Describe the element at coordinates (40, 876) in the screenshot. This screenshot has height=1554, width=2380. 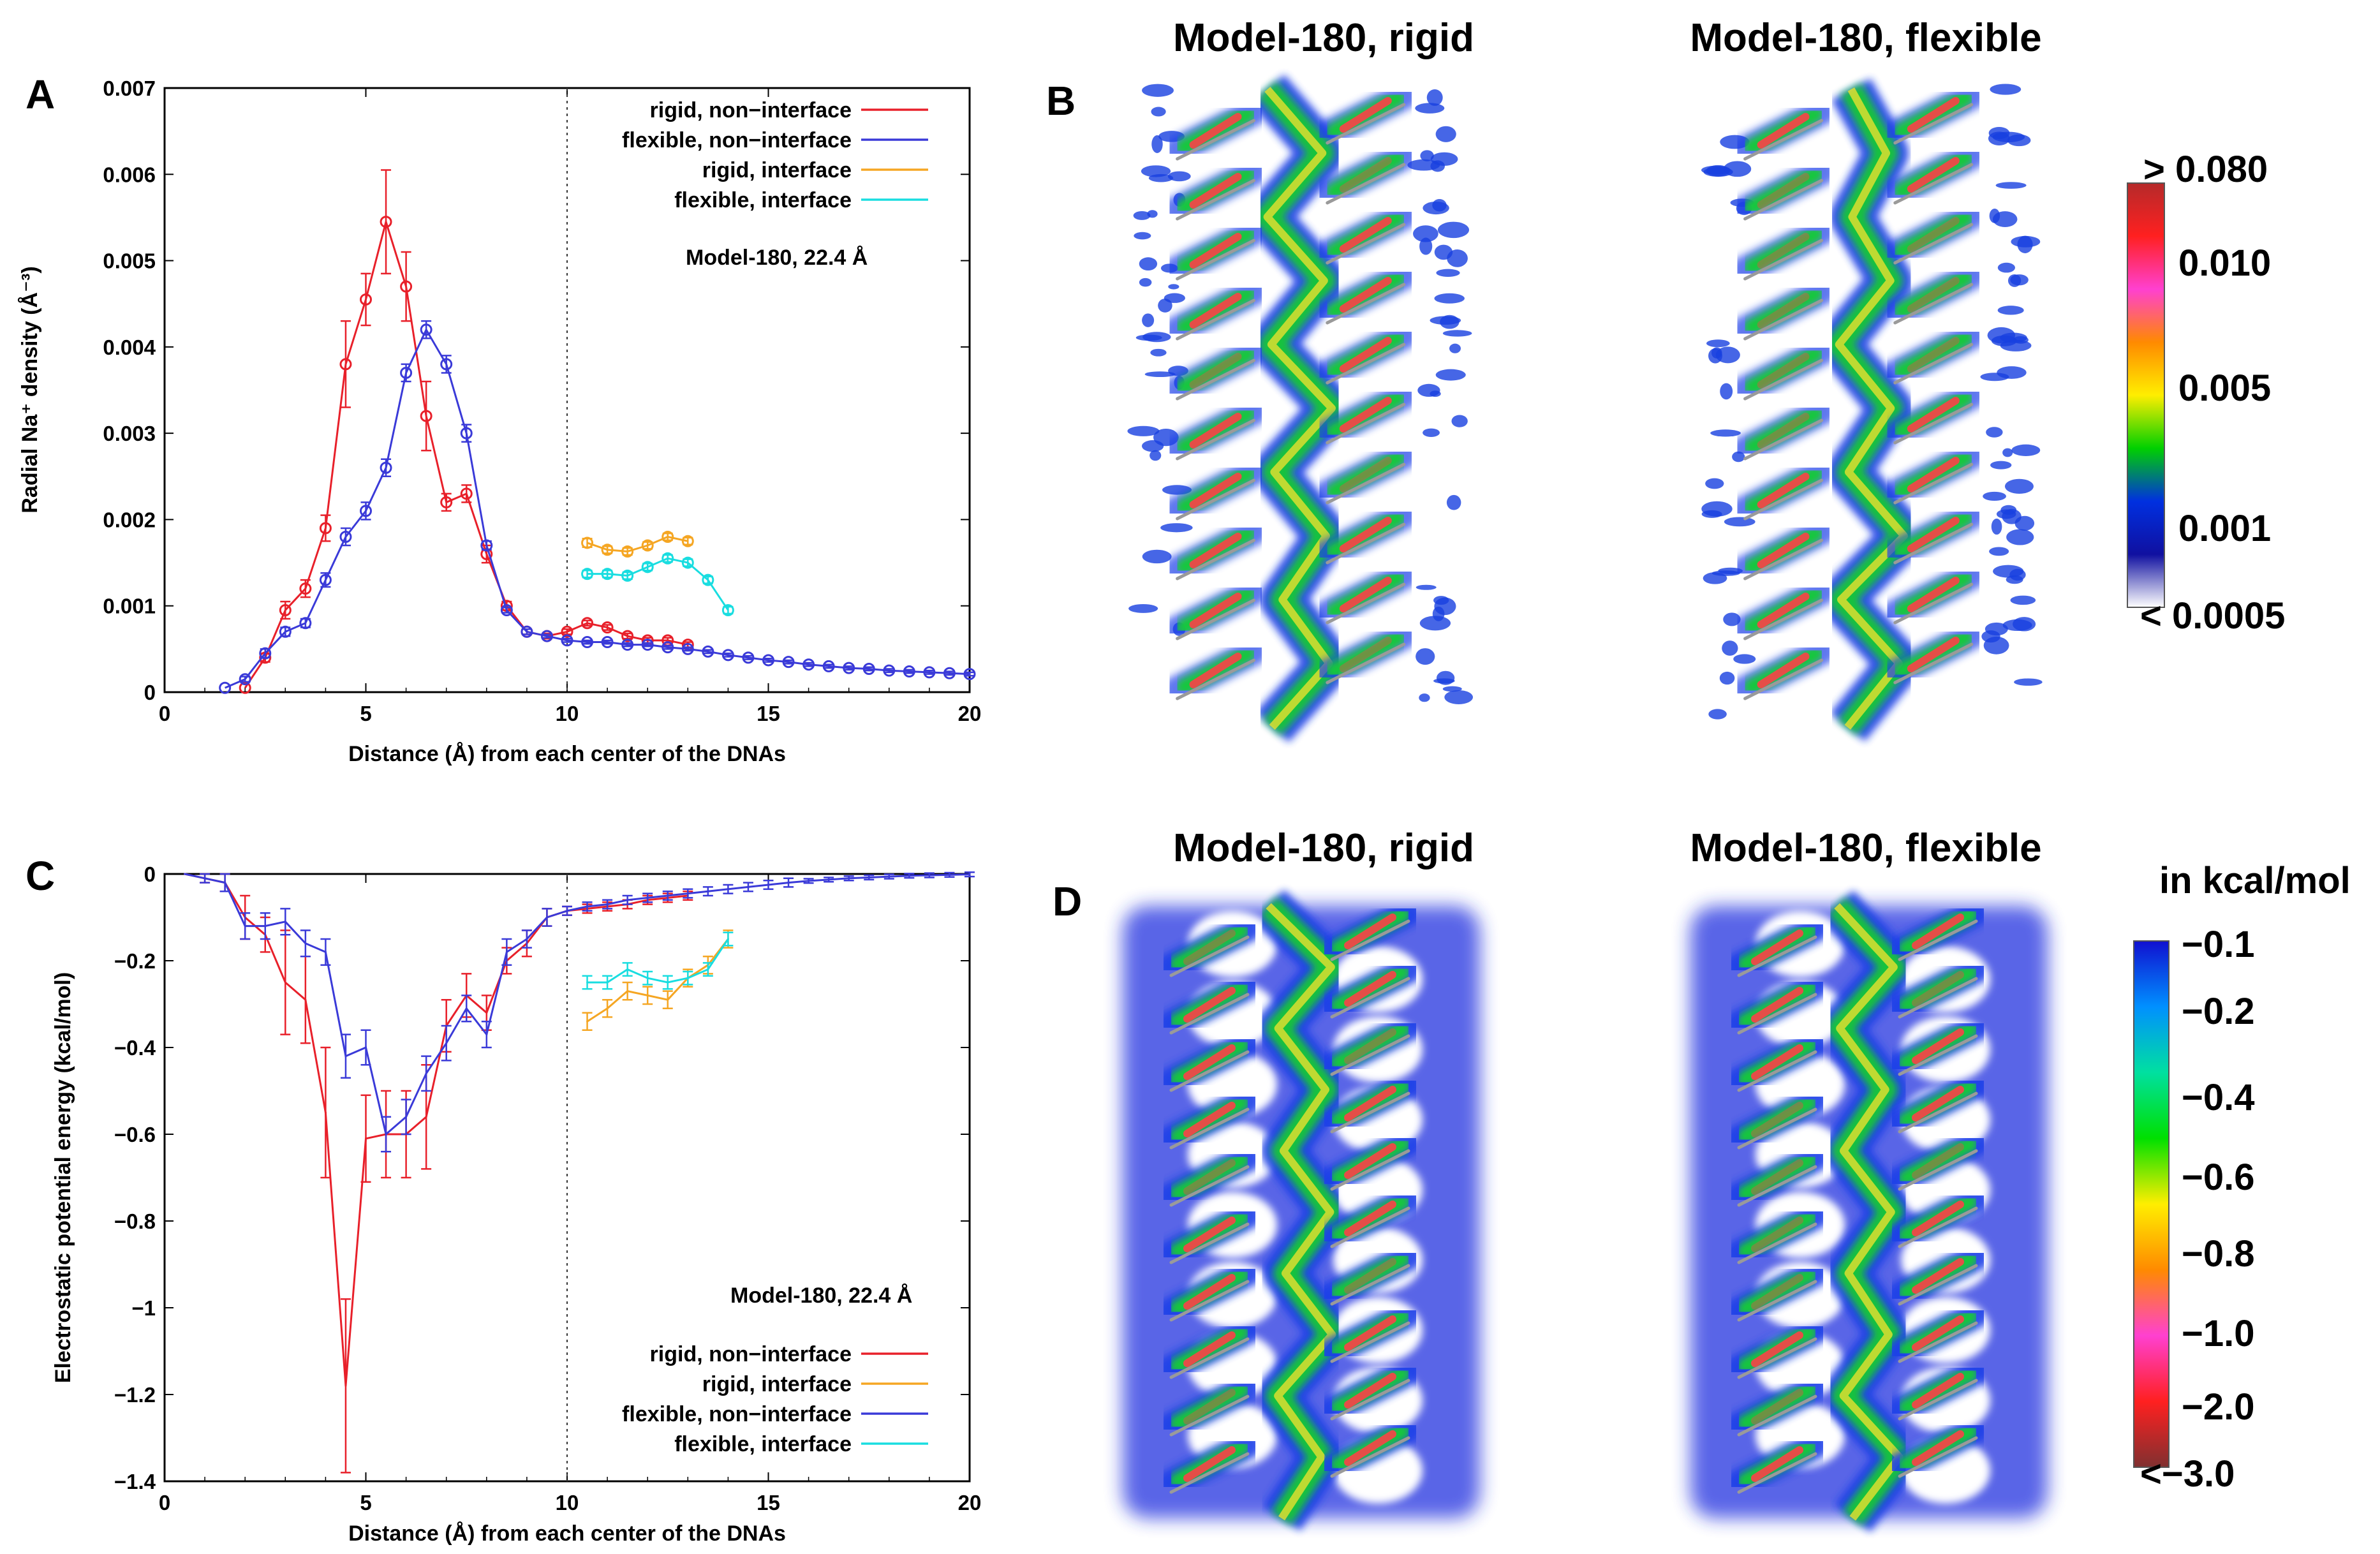
I see `panel-letter-c: C` at that location.